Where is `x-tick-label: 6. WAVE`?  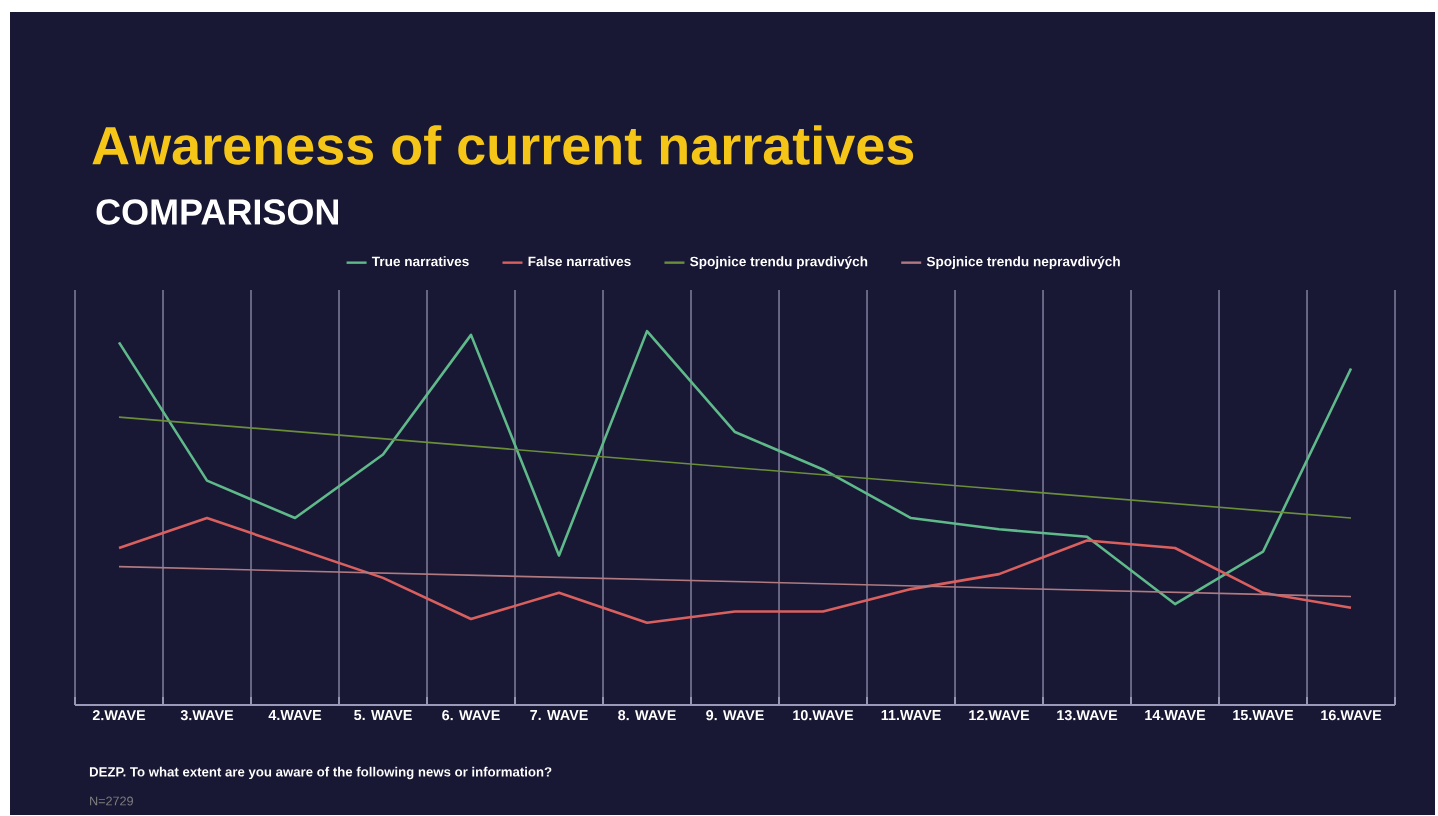 x-tick-label: 6. WAVE is located at coordinates (471, 715).